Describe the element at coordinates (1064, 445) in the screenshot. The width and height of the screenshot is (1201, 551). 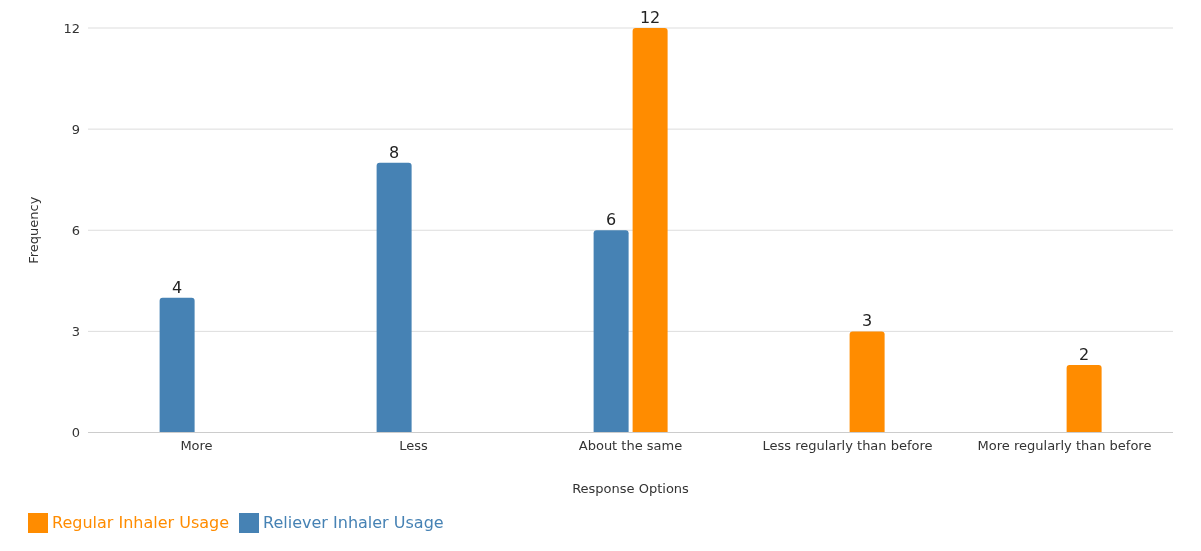
I see `x-tick-label: More regularly than before` at that location.